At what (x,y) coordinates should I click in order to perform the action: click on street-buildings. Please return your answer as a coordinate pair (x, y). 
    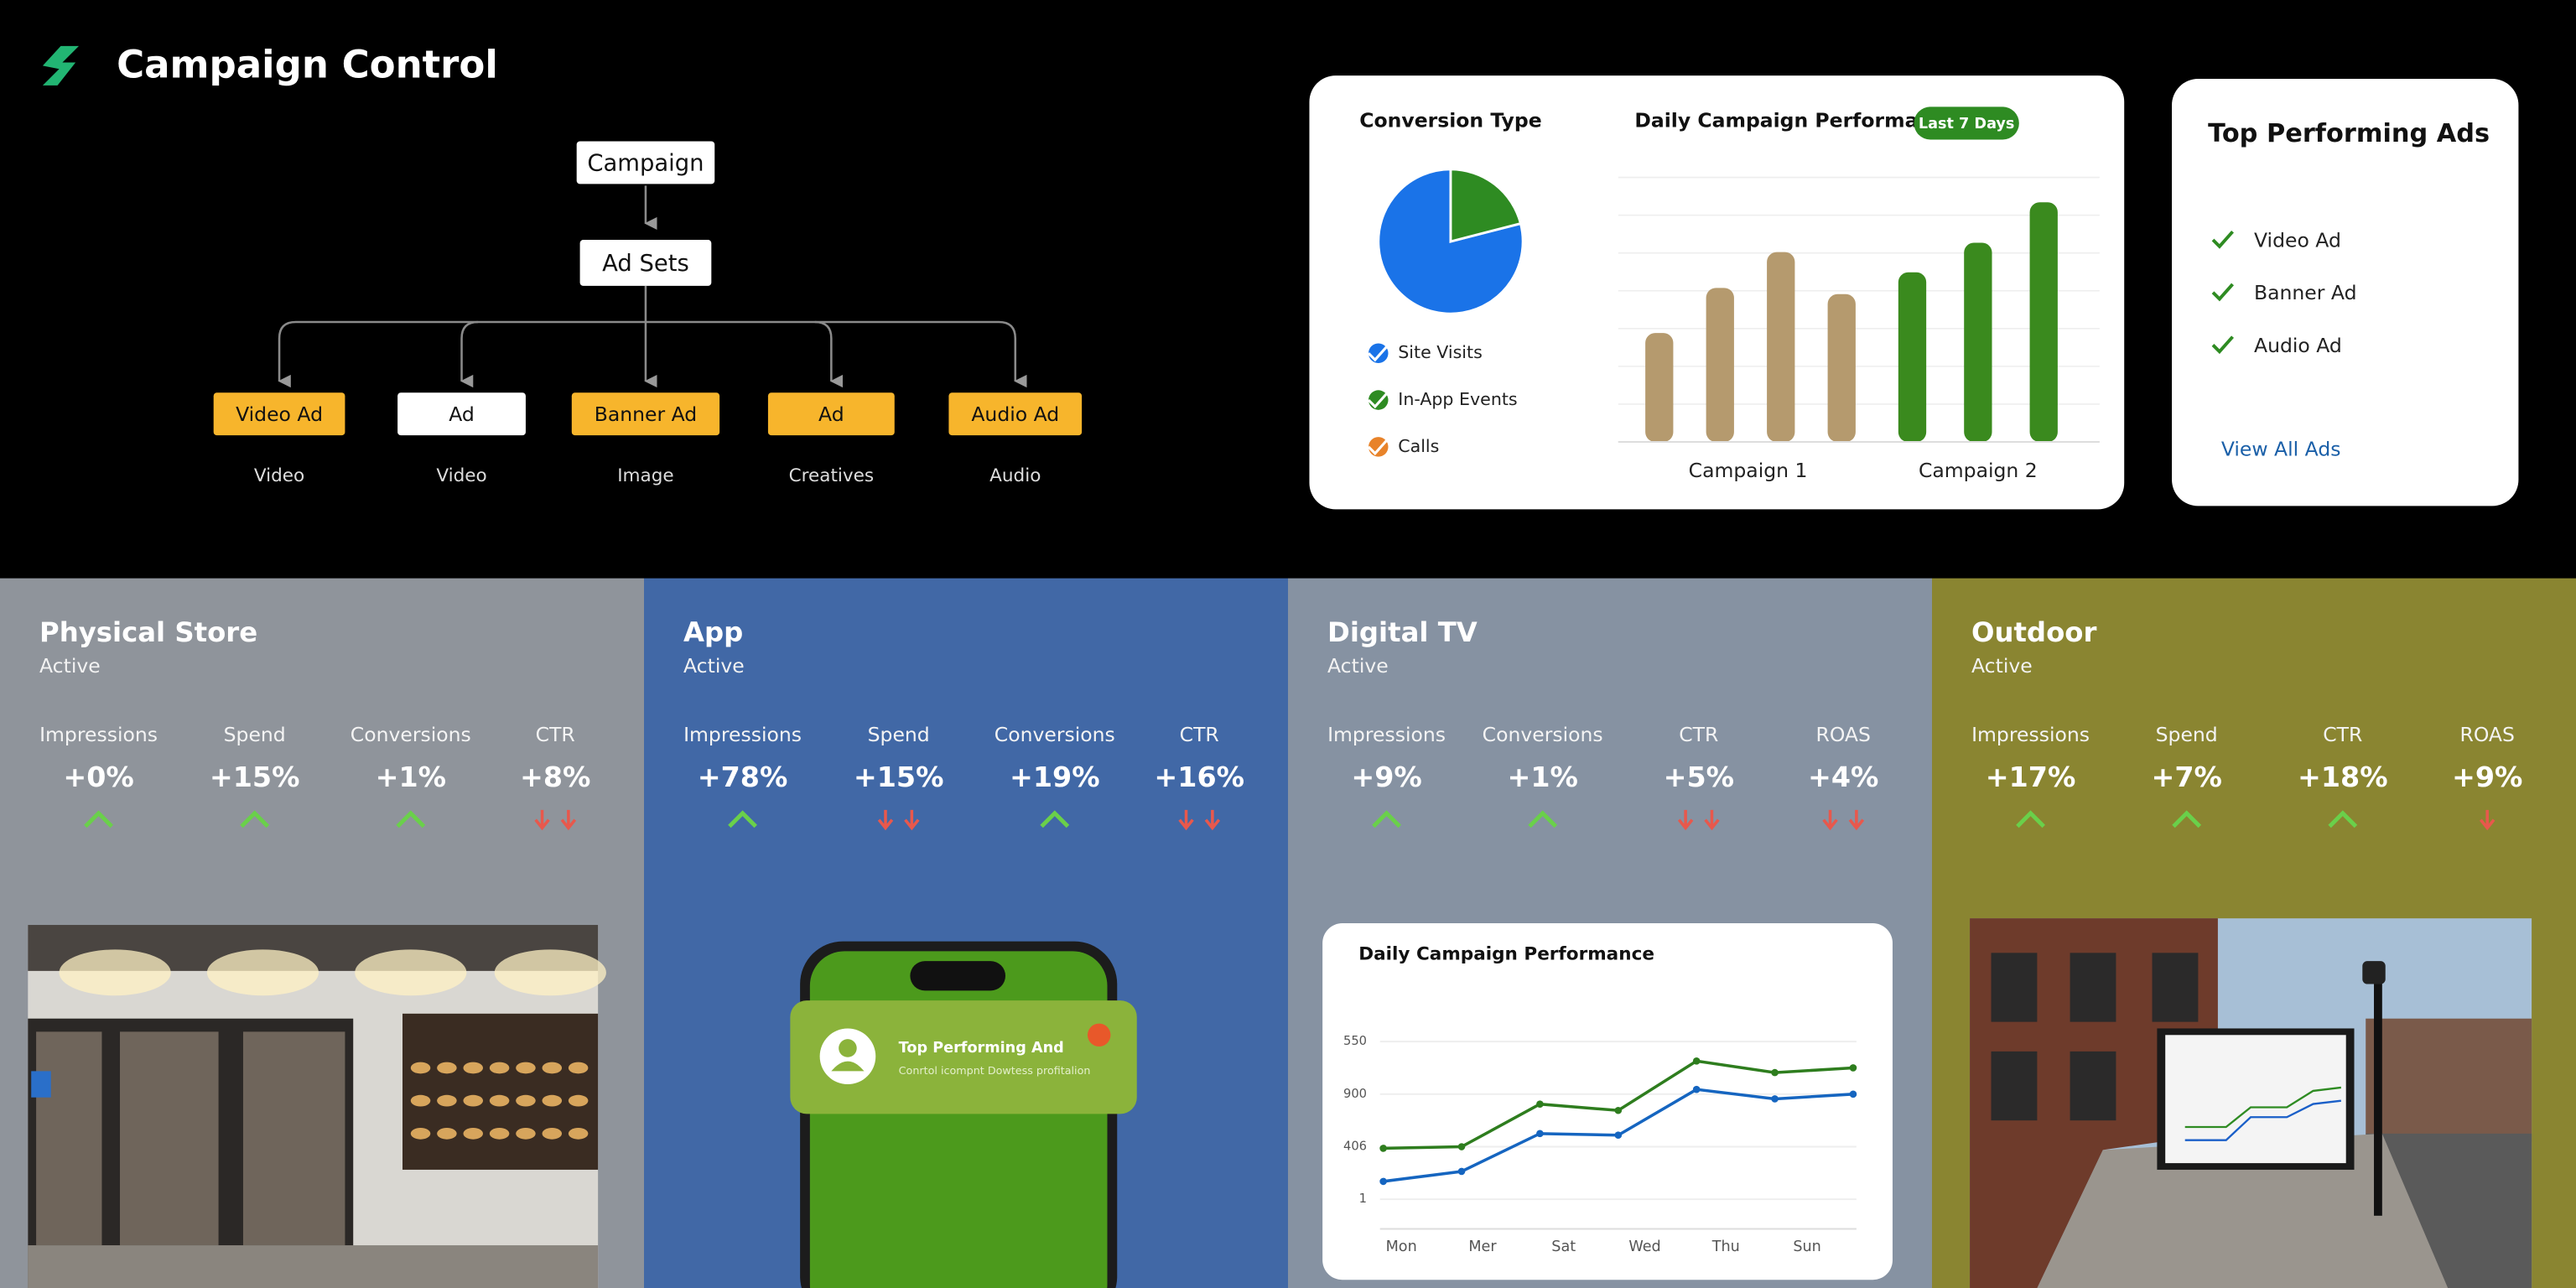
    Looking at the image, I should click on (2449, 1080).